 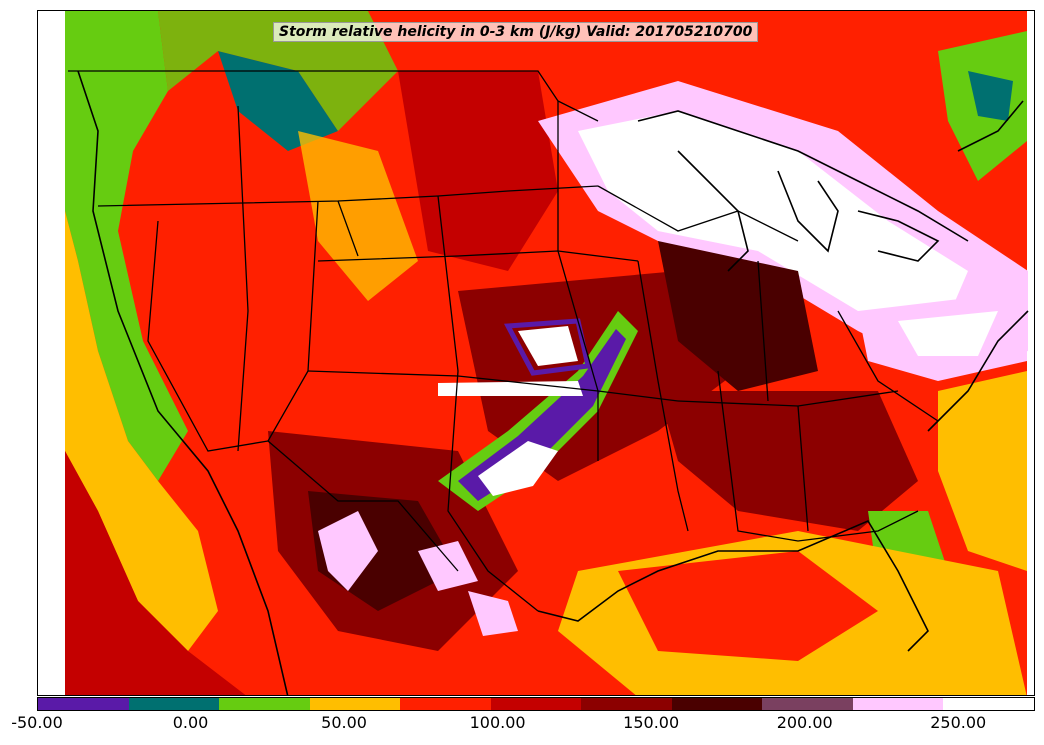 What do you see at coordinates (788, 461) in the screenshot?
I see `southeast-darkred` at bounding box center [788, 461].